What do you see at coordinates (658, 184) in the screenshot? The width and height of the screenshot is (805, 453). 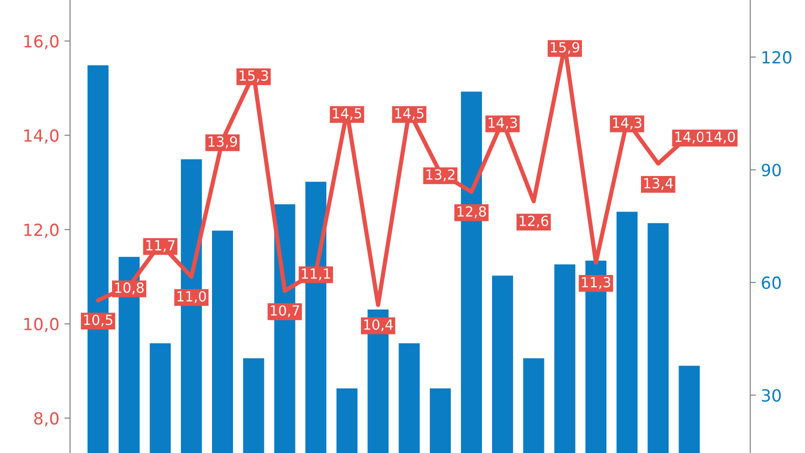 I see `data-label: 13,4` at bounding box center [658, 184].